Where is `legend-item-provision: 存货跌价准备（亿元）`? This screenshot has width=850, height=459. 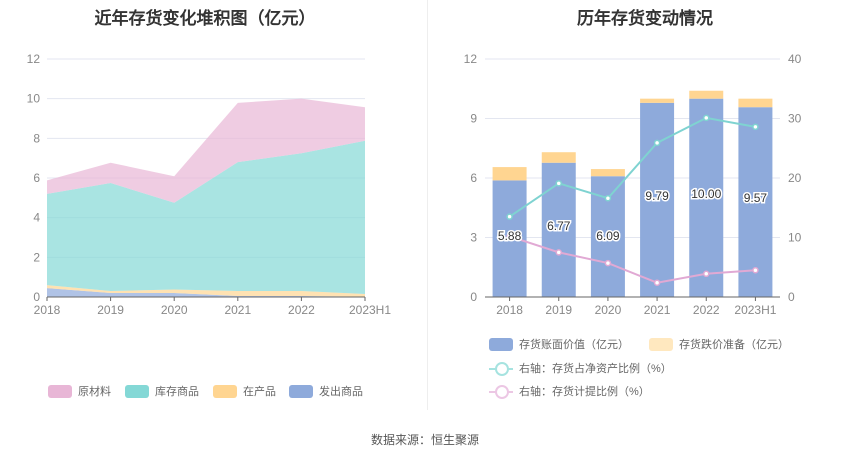
legend-item-provision: 存货跌价准备（亿元） is located at coordinates (719, 344).